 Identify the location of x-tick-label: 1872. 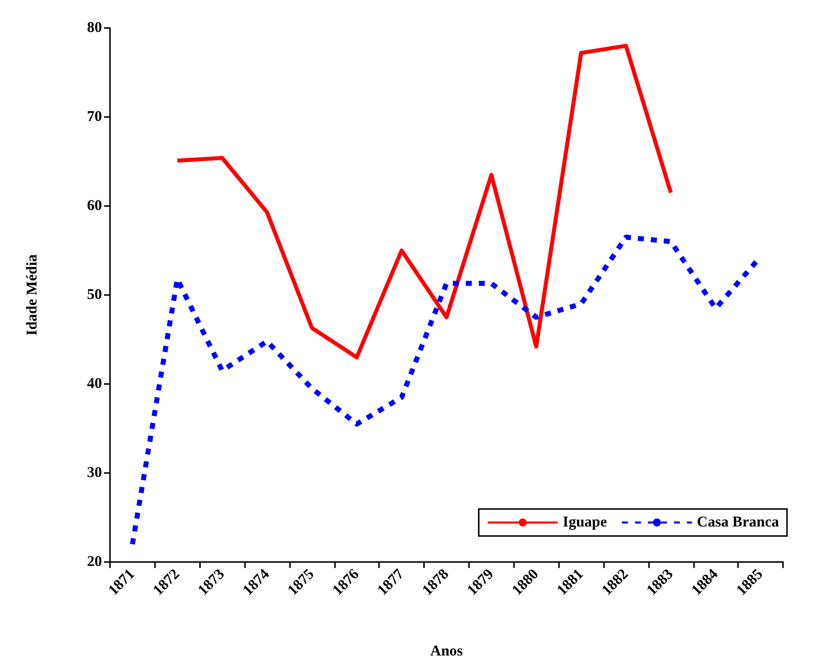
(166, 582).